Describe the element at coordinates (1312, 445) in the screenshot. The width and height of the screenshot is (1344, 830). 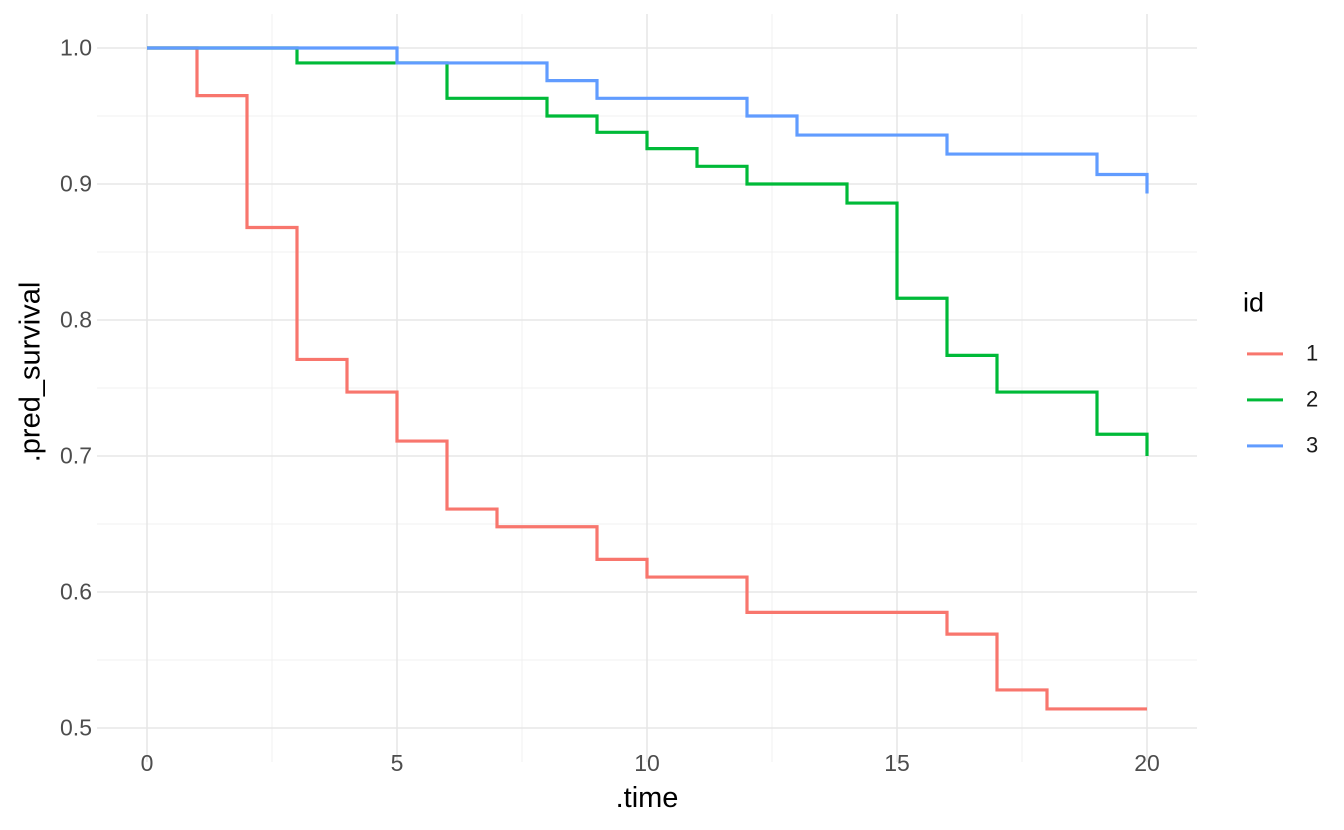
I see `legend-label: 3` at that location.